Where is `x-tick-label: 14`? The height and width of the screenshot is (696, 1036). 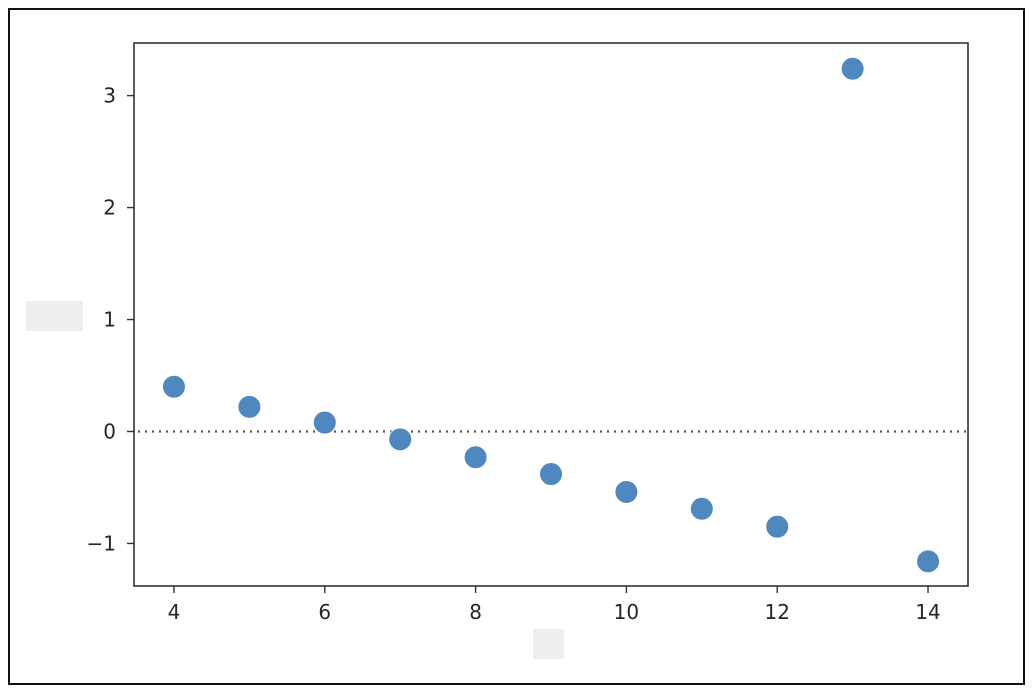
x-tick-label: 14 is located at coordinates (927, 612).